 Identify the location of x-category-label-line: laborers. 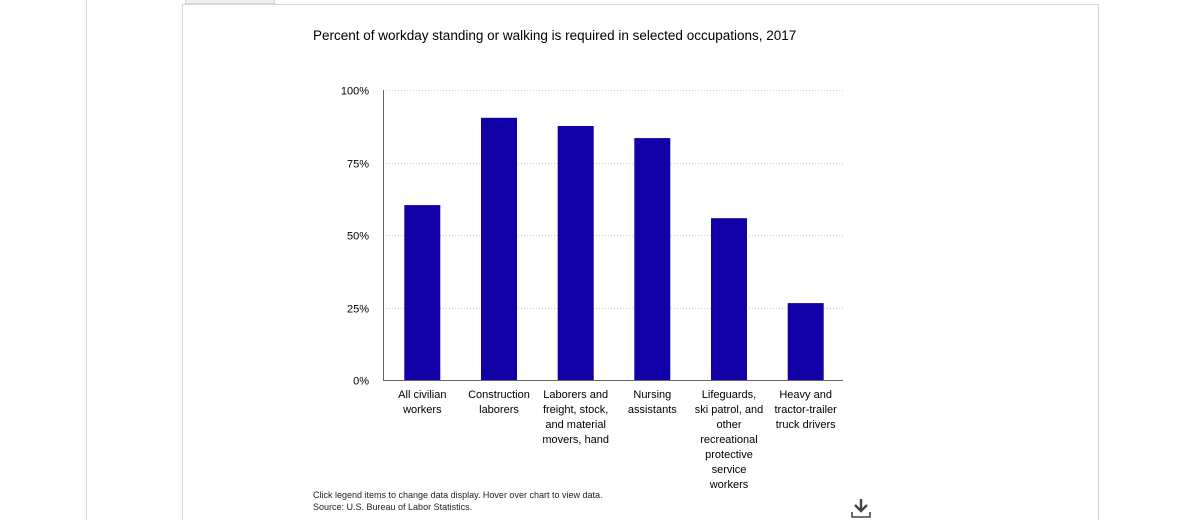
(499, 410).